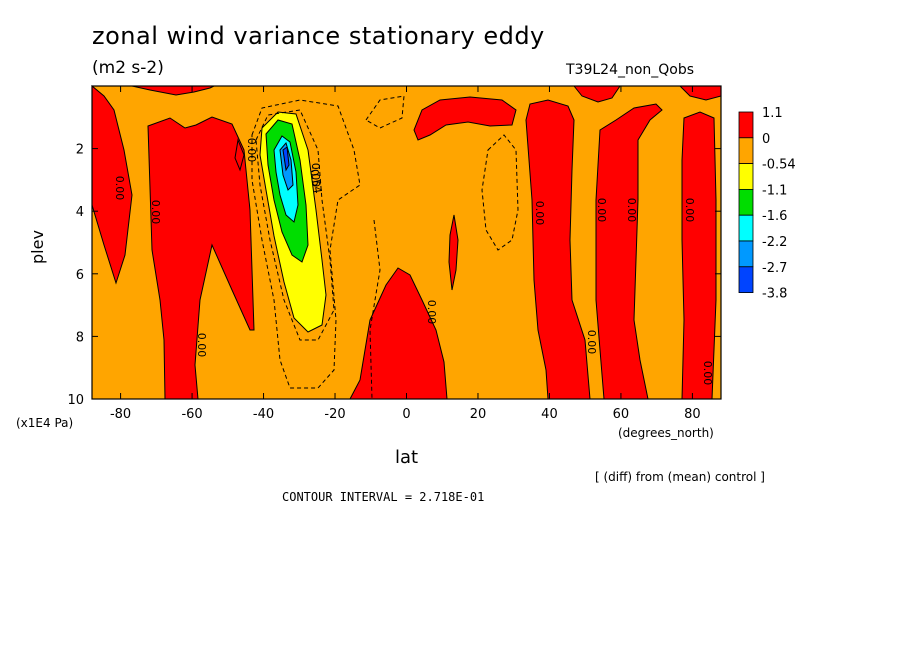 Image resolution: width=904 pixels, height=654 pixels. I want to click on red-region-small-south, so click(239, 155).